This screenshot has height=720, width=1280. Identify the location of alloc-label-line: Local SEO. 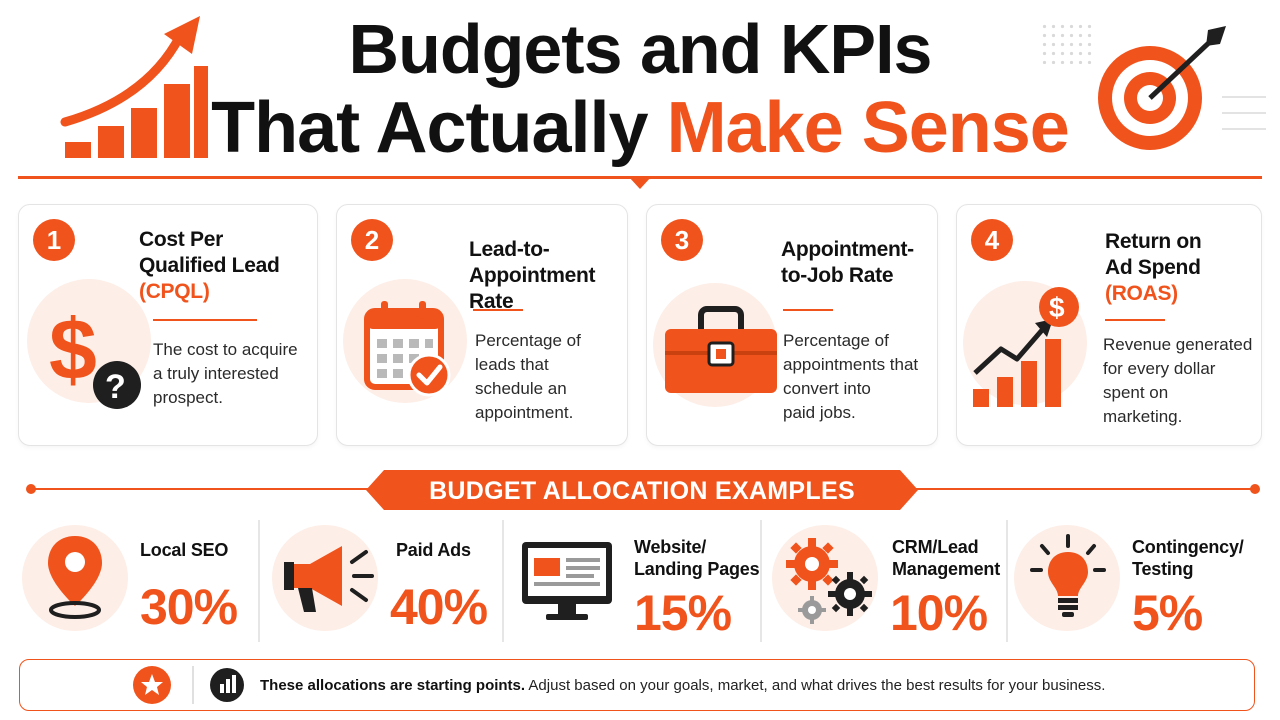
(184, 550).